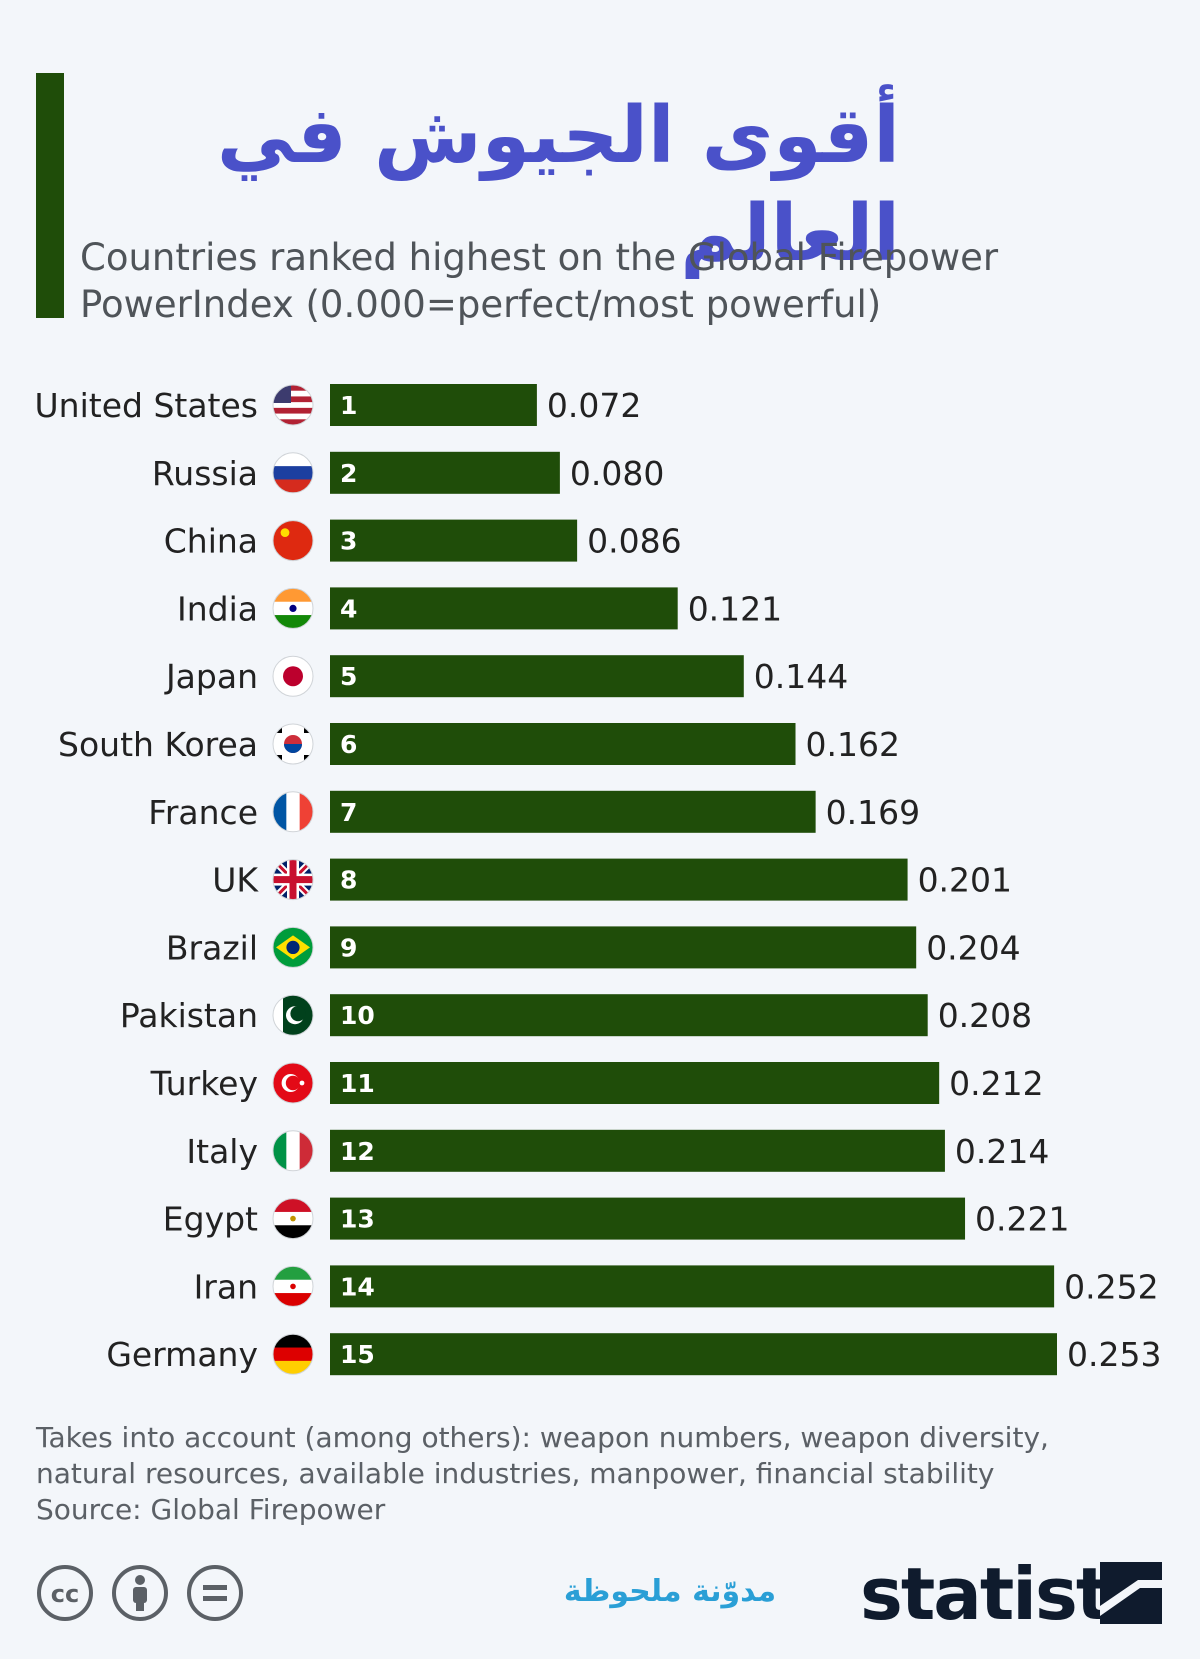  Describe the element at coordinates (65, 1593) in the screenshot. I see `cc-icon: cc` at that location.